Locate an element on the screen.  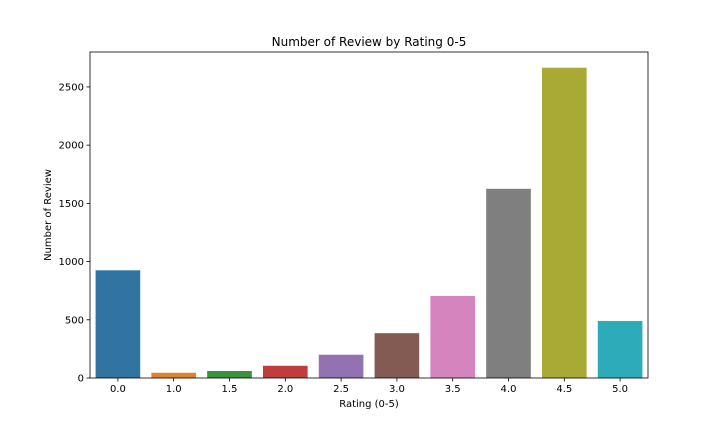
x-tick-label: 2.0 is located at coordinates (285, 389).